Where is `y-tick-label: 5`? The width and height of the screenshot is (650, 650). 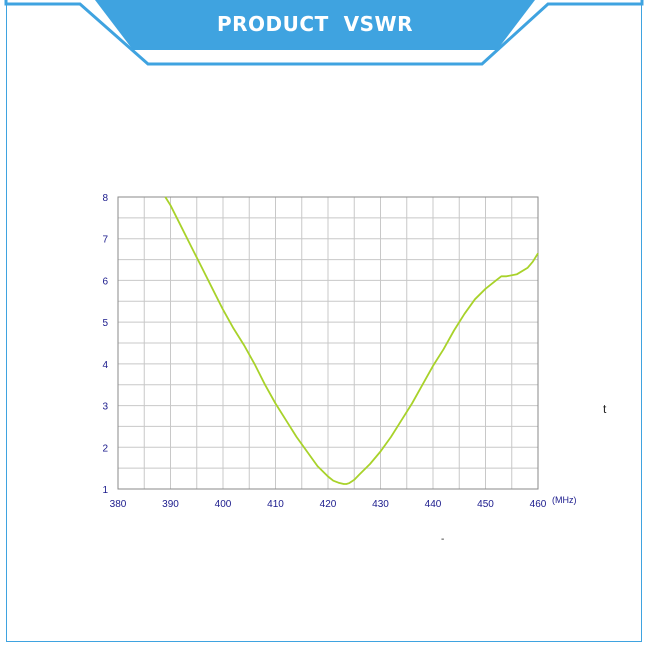 y-tick-label: 5 is located at coordinates (105, 323).